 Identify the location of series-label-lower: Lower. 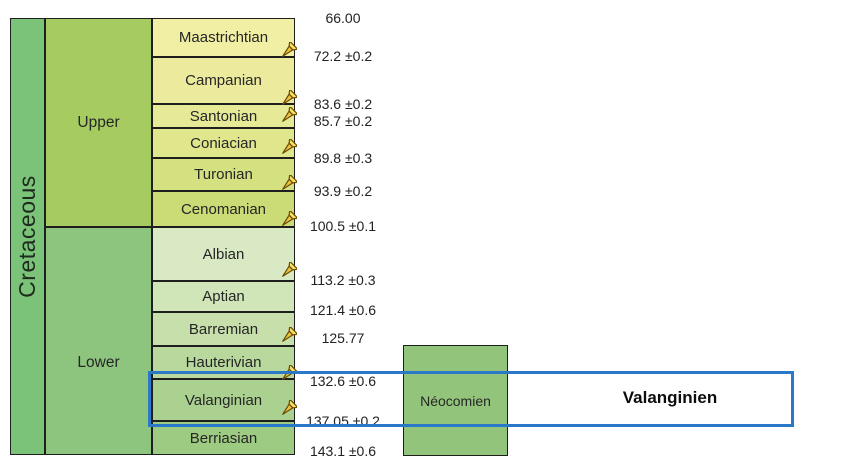
(98, 362).